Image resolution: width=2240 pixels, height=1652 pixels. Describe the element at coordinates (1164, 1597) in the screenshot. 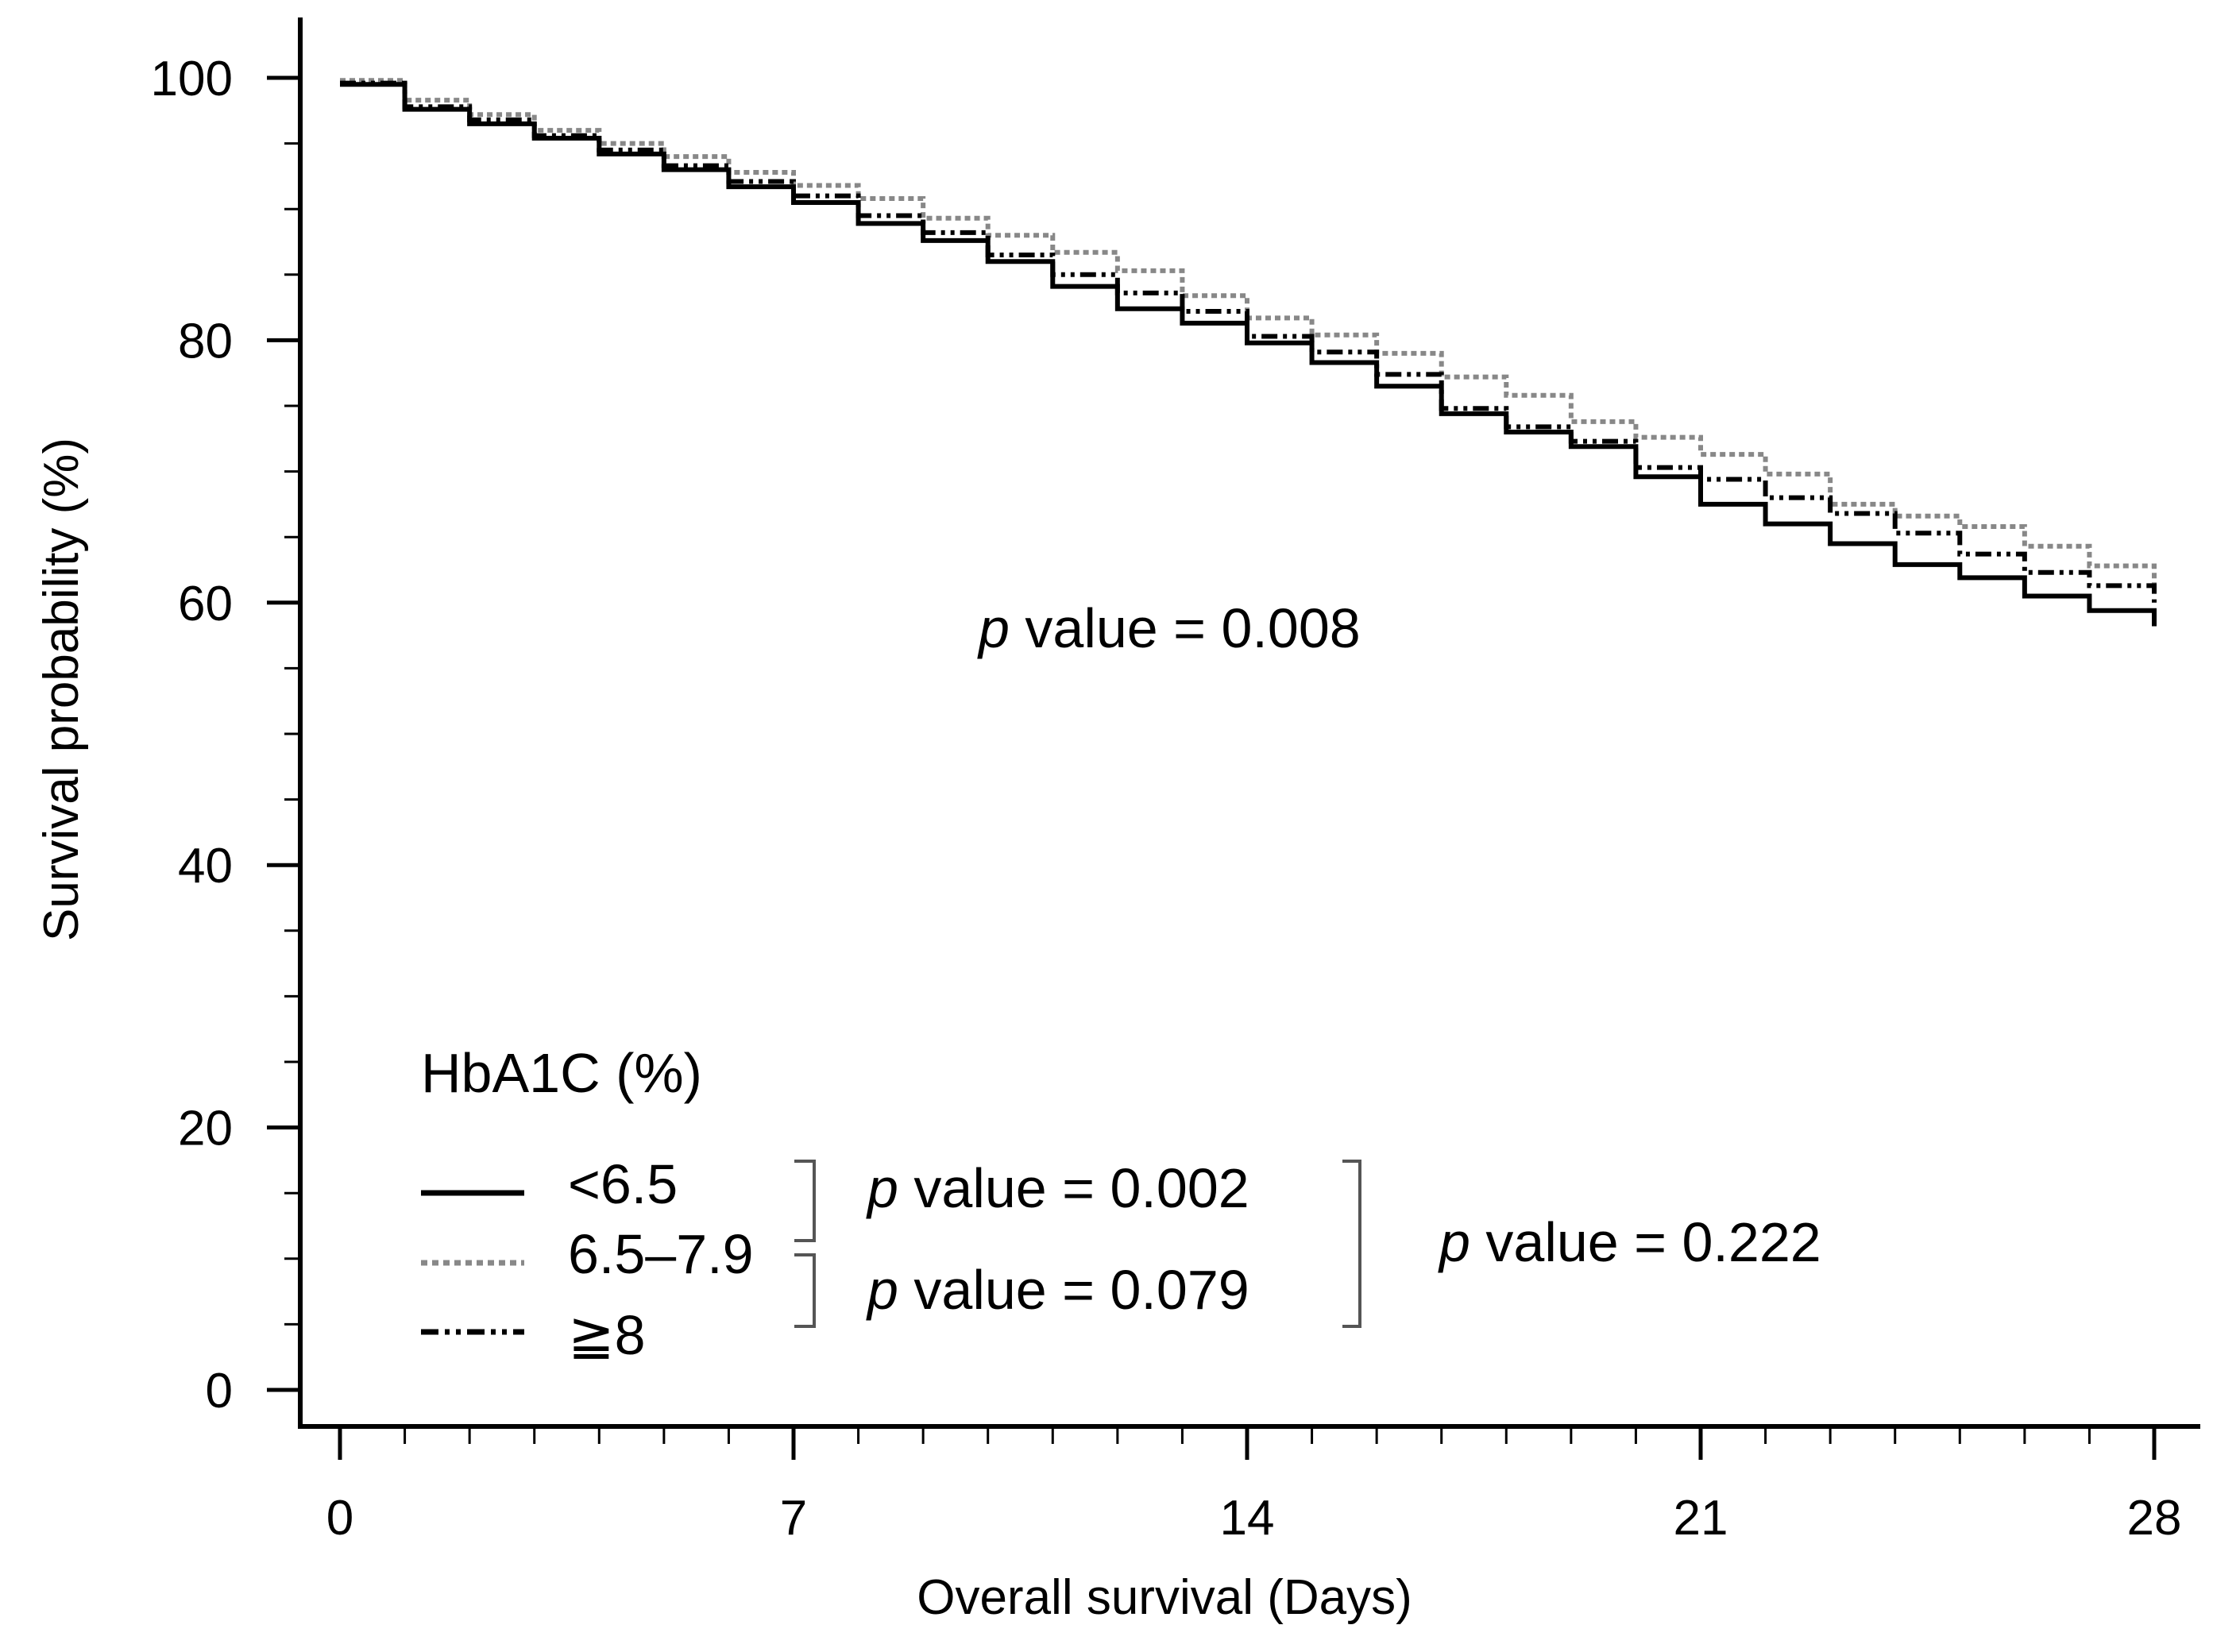

I see `x-axis-title: Overall survival (Days)` at that location.